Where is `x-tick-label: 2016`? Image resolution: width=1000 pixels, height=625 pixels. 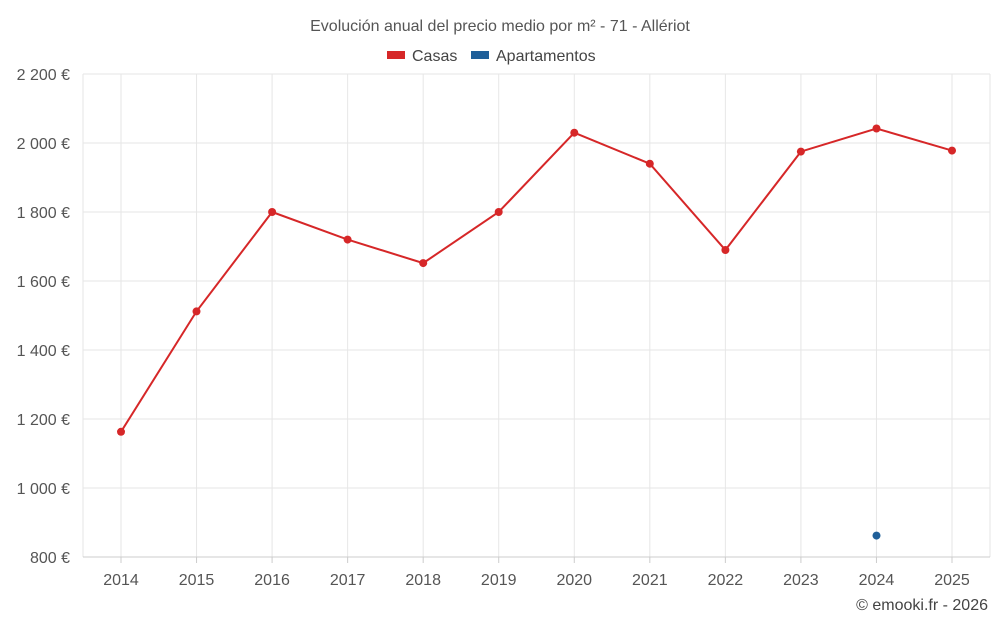 x-tick-label: 2016 is located at coordinates (272, 580).